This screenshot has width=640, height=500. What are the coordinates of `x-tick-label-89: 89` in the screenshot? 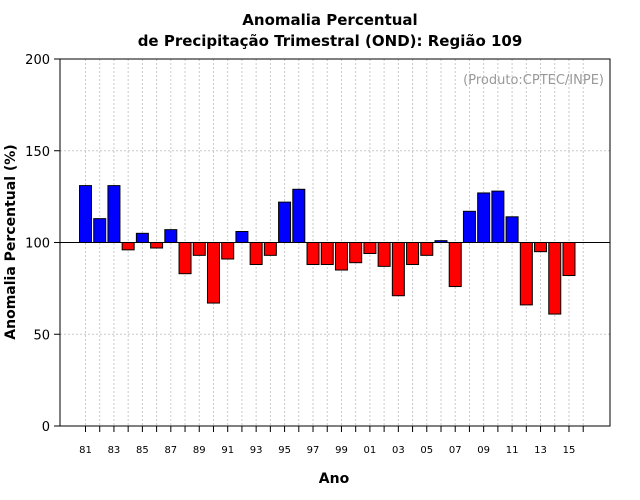 It's located at (199, 450).